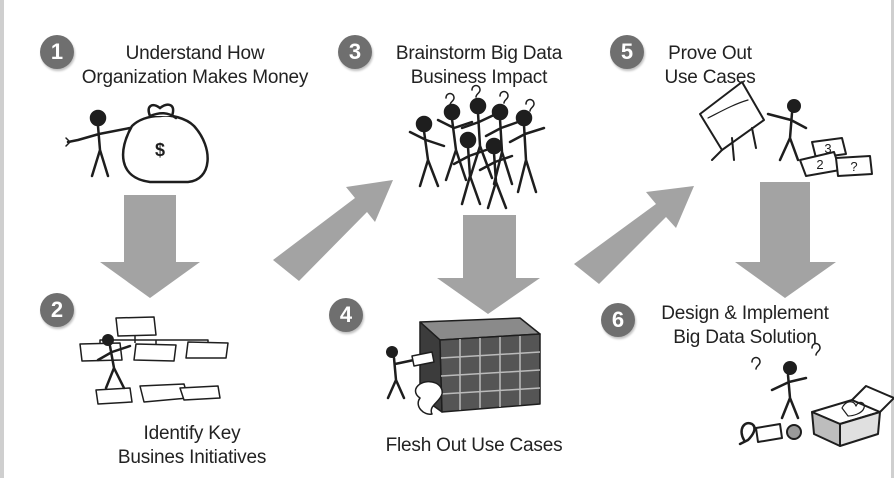  Describe the element at coordinates (57, 52) in the screenshot. I see `step-1-badge: 1` at that location.